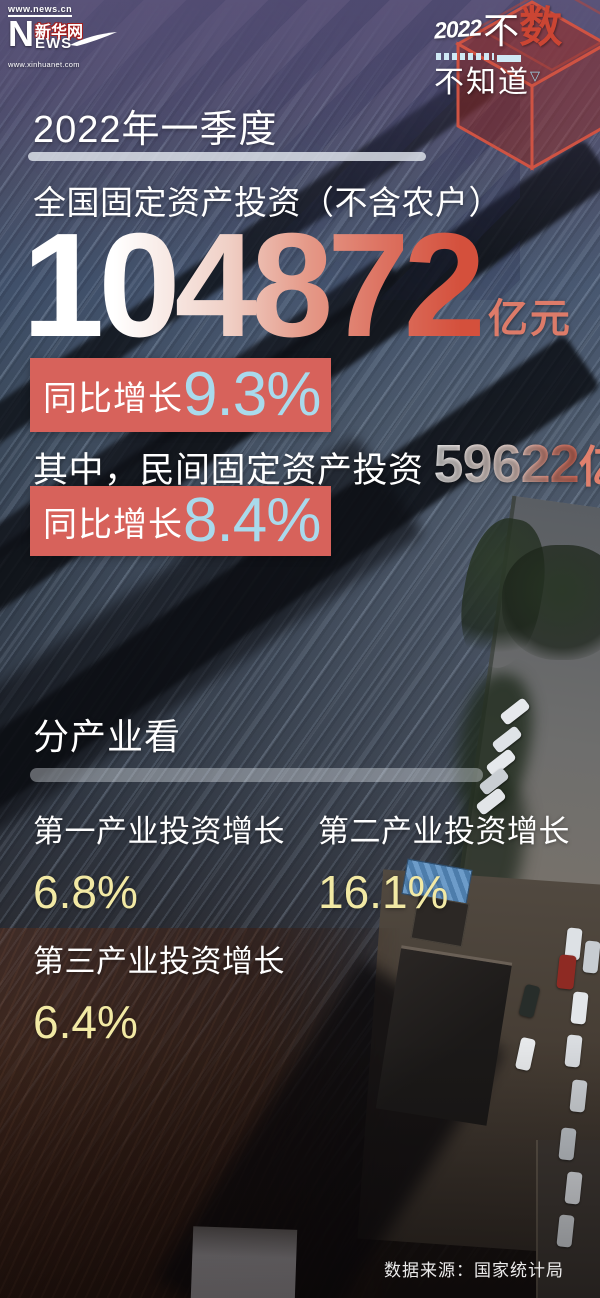 Image resolution: width=600 pixels, height=1298 pixels. I want to click on xinhua-url-bottom: www.xinhuanet.com, so click(44, 64).